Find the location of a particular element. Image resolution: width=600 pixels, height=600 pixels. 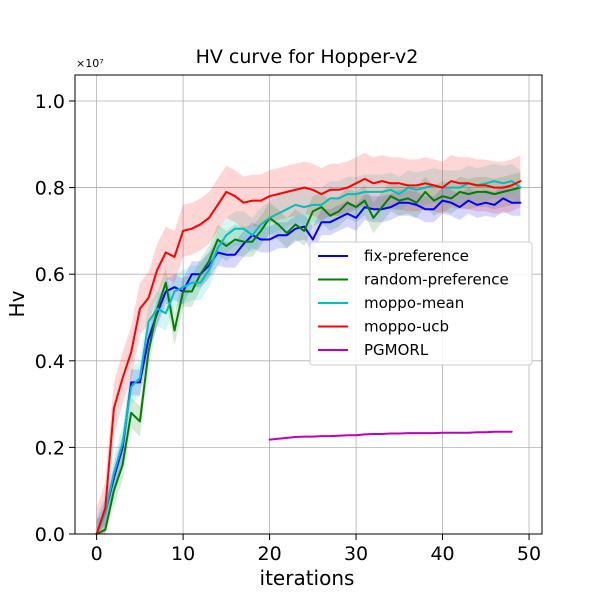

legend-label-random-preference: random-preference is located at coordinates (436, 280).